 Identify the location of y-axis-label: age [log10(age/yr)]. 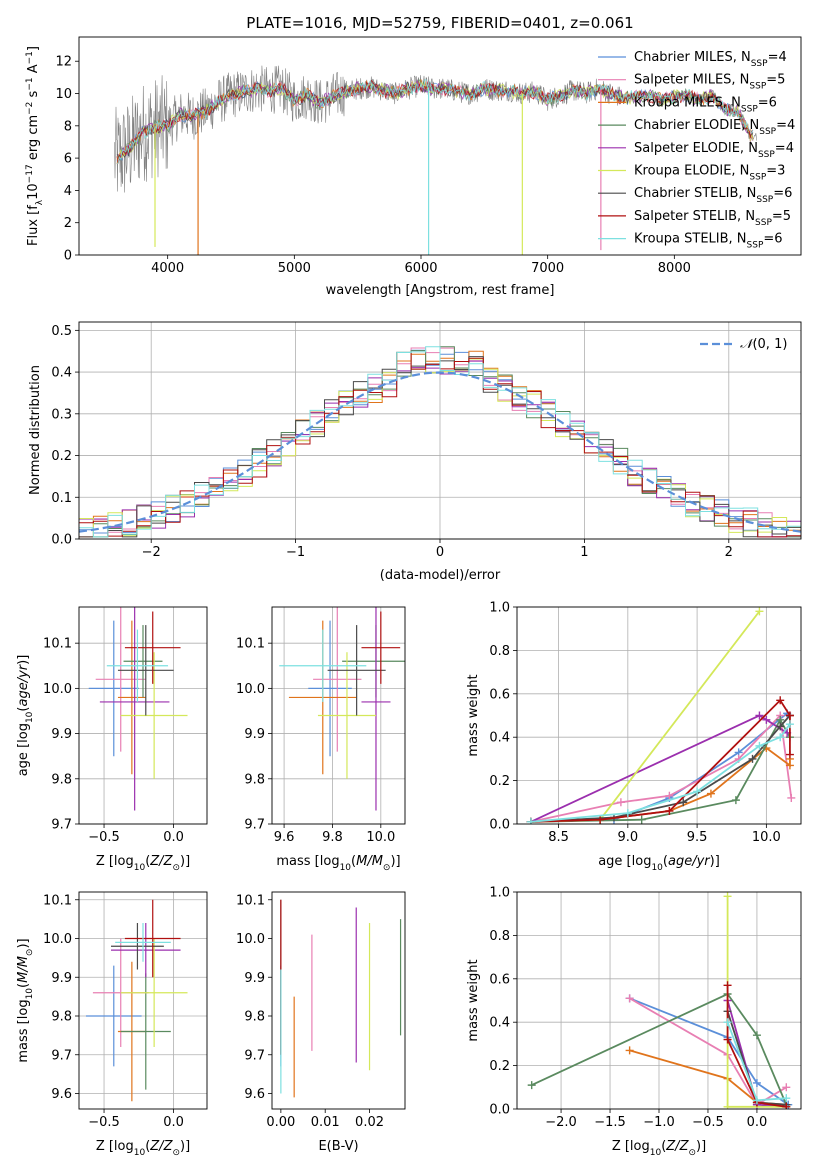
(25, 716).